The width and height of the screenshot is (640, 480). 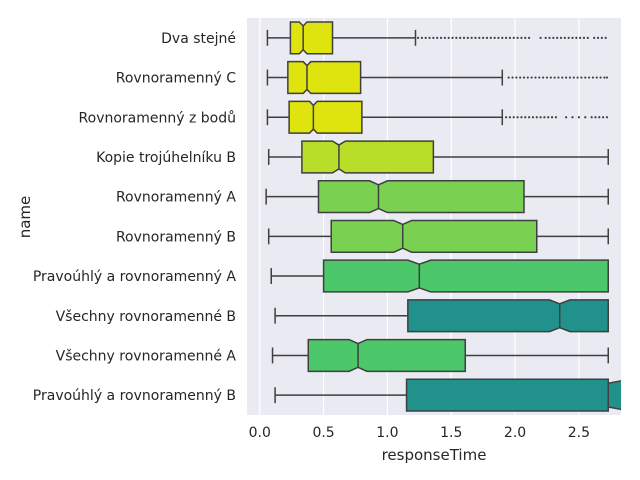 What do you see at coordinates (387, 433) in the screenshot?
I see `x-tick-label: 1.0` at bounding box center [387, 433].